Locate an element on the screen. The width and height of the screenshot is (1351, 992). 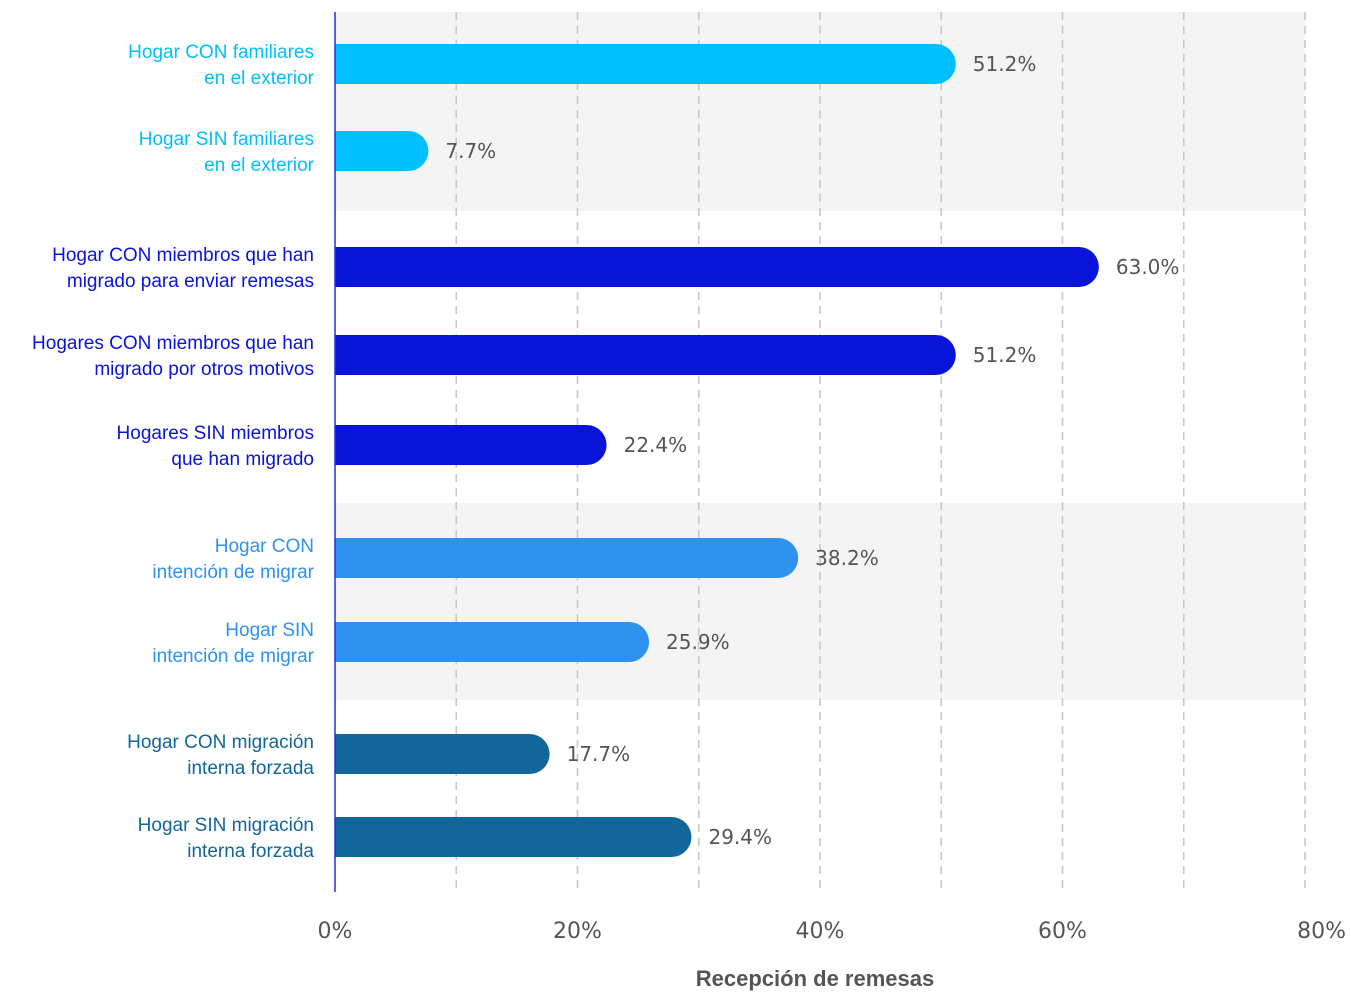
category-label: Hogar SIN intención de migrar is located at coordinates (233, 643).